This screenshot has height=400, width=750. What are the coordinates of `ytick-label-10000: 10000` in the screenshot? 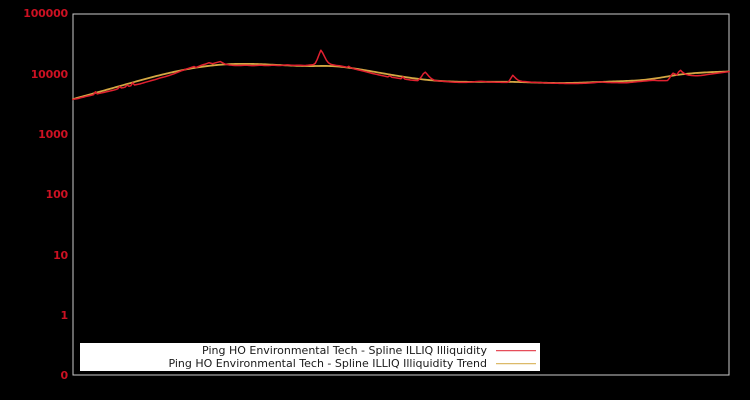 It's located at (49, 74).